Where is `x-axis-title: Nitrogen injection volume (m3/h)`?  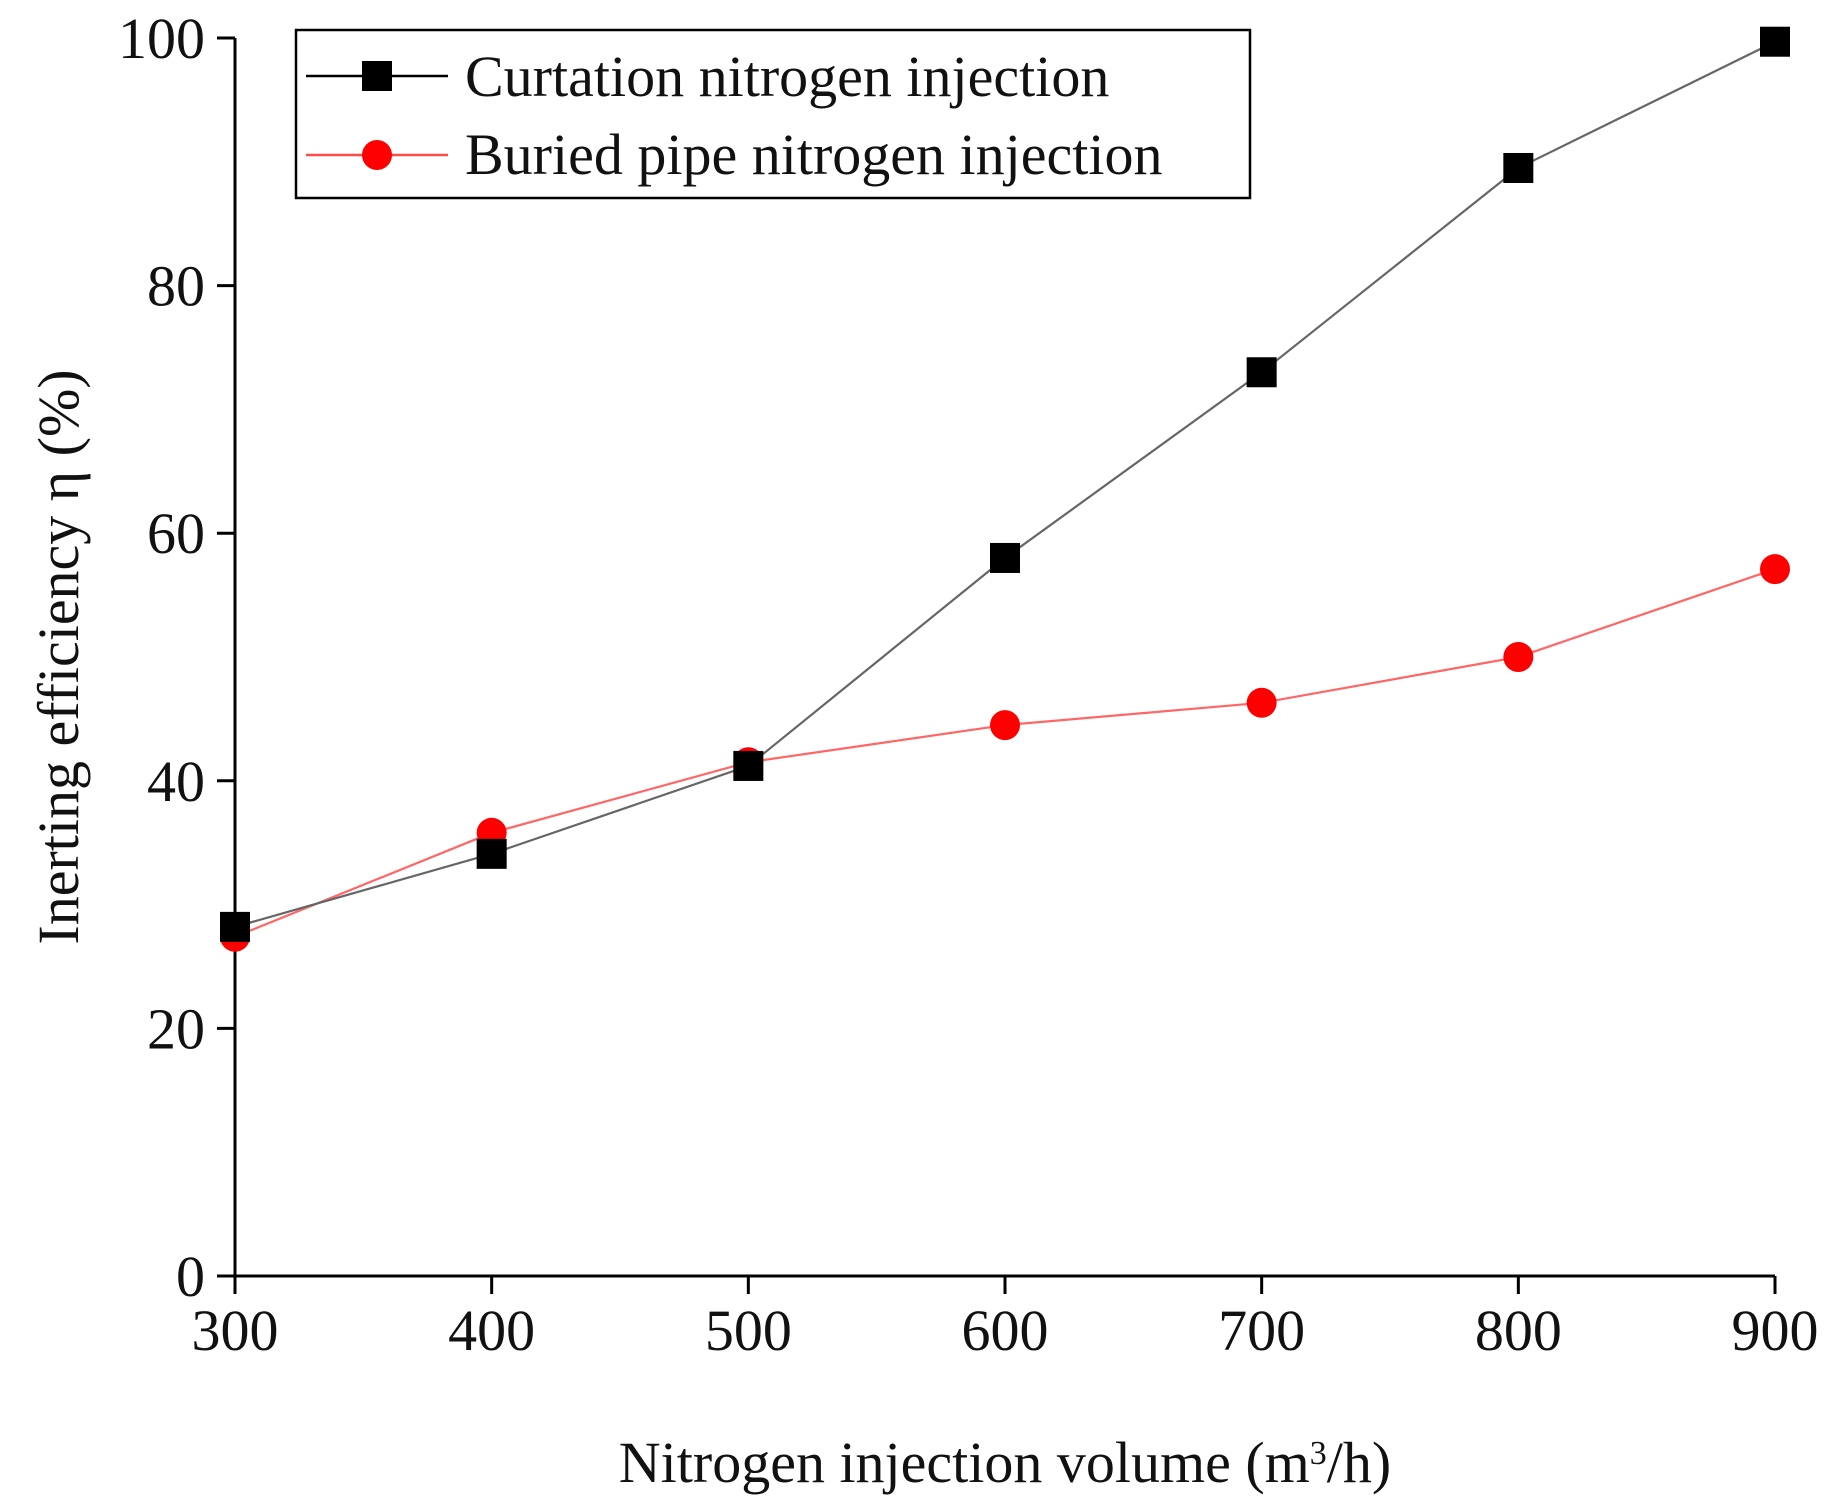 x-axis-title: Nitrogen injection volume (m3/h) is located at coordinates (1005, 1462).